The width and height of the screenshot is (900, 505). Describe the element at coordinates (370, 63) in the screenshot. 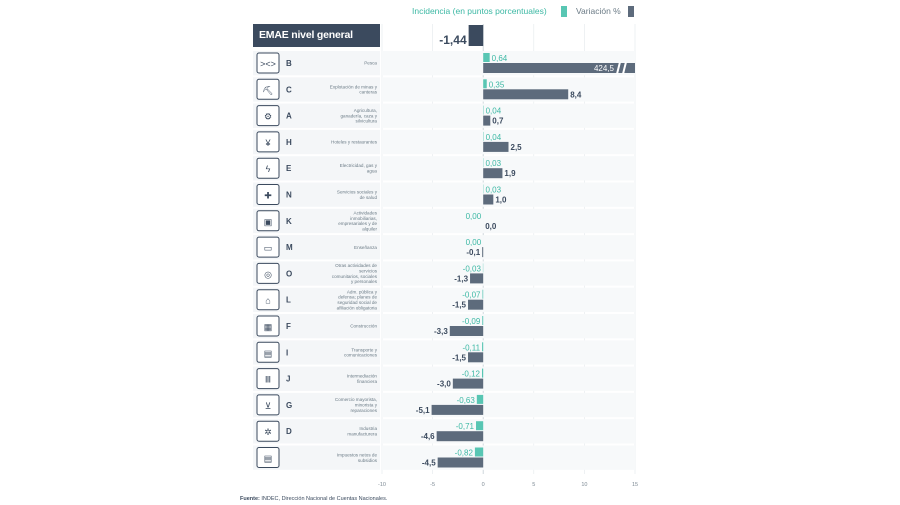

I see `sector-name-line: Pesca` at that location.